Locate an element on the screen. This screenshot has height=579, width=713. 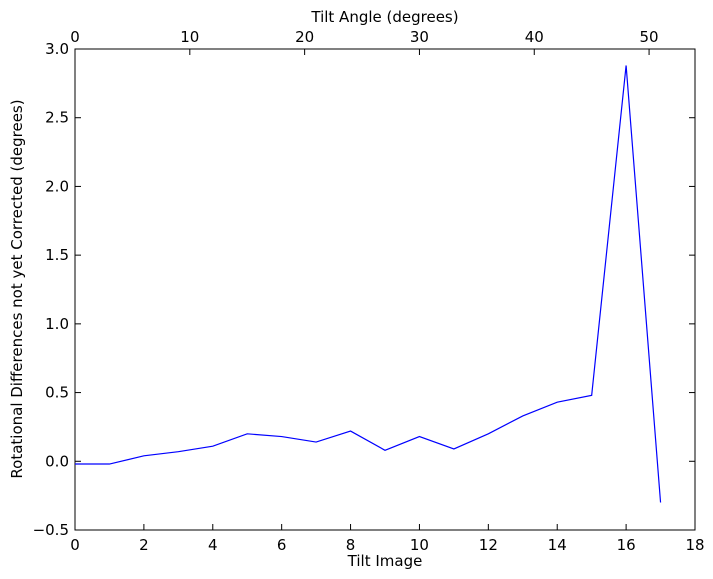
x-tick-label: 10 is located at coordinates (419, 545).